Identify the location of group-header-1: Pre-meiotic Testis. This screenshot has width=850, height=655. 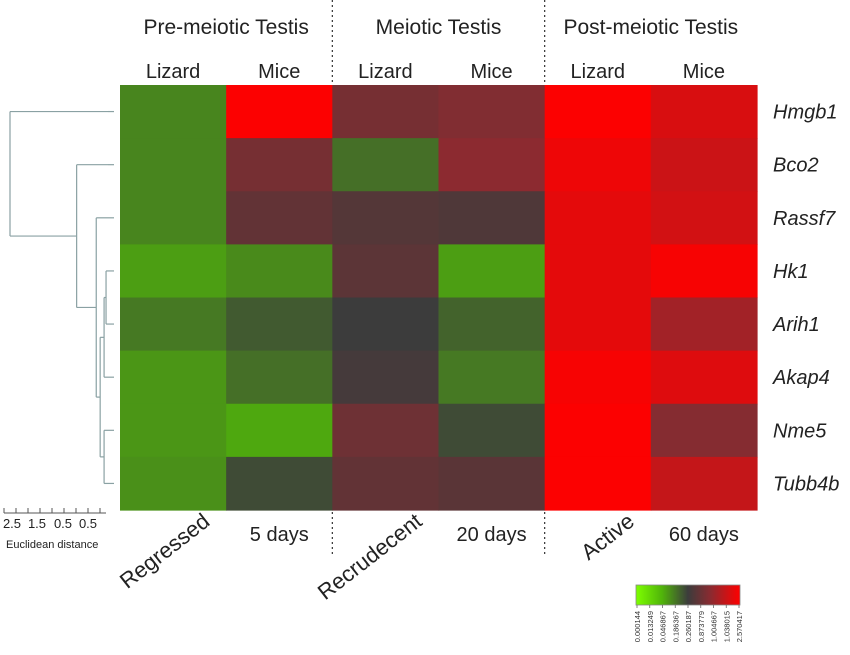
(226, 27).